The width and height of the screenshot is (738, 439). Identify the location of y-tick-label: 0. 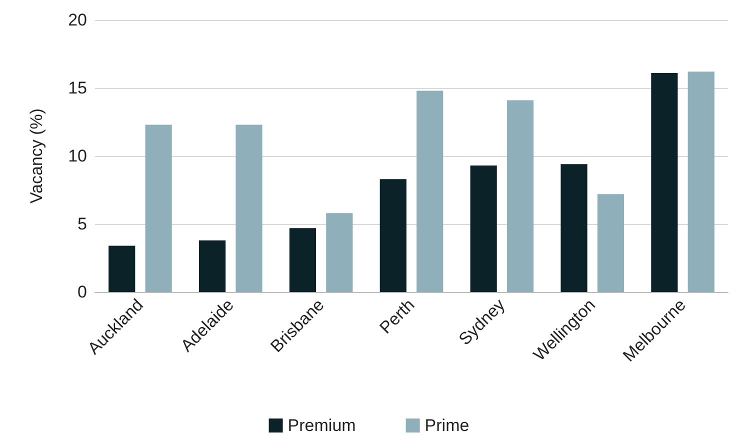
(82, 292).